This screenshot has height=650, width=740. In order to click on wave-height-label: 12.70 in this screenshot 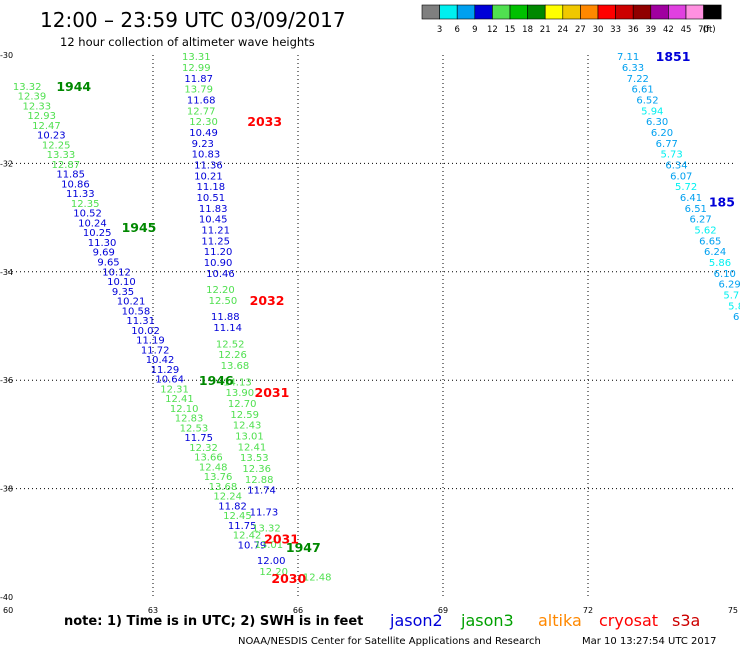, I will do `click(242, 404)`.